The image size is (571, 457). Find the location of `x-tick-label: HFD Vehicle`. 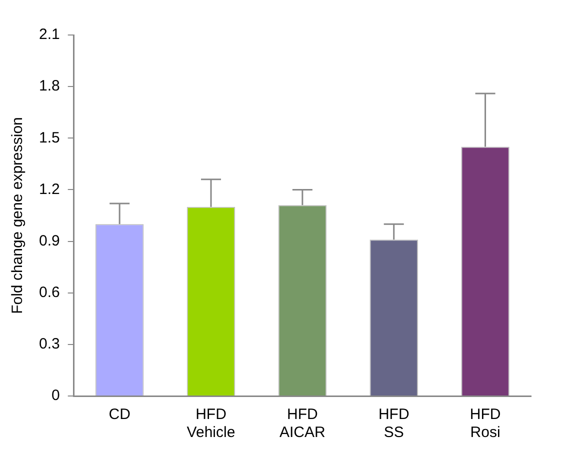

x-tick-label: HFD Vehicle is located at coordinates (211, 424).